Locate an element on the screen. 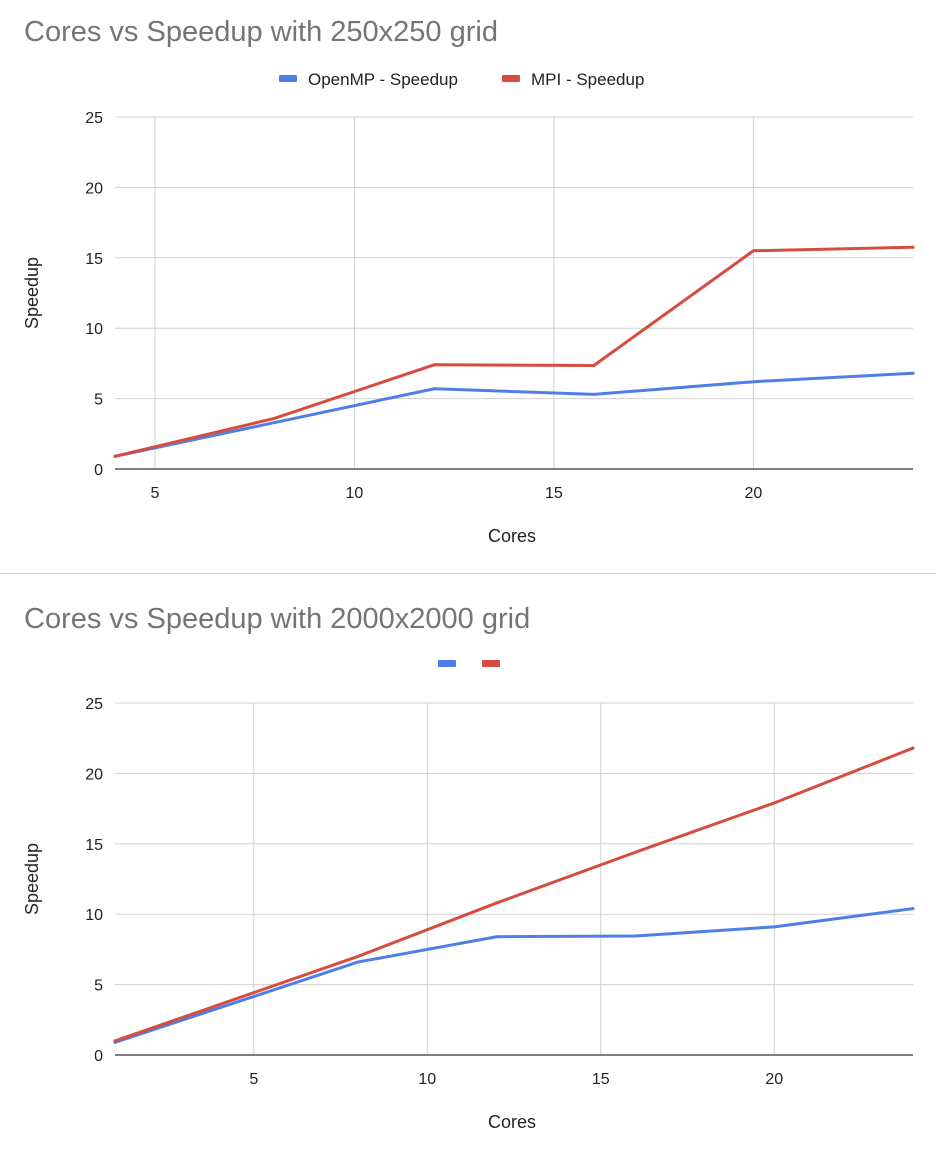 The image size is (936, 1152). legend is located at coordinates (469, 663).